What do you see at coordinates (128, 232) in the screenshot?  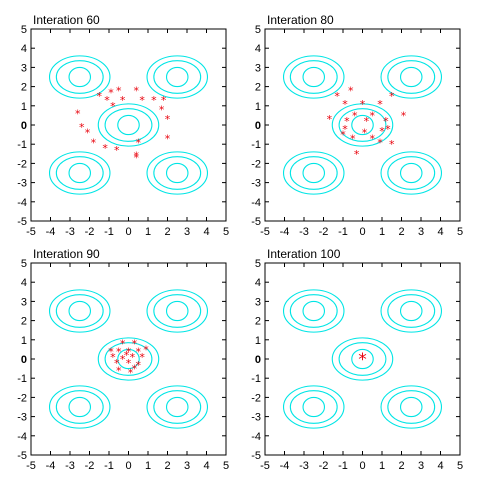 I see `x-tick-label: 0` at bounding box center [128, 232].